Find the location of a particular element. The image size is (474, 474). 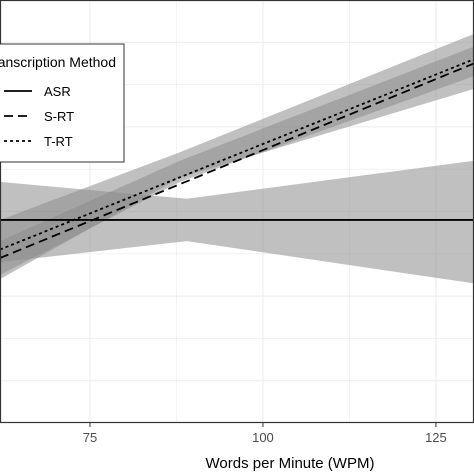

legend: Transcription Method ASR S-RT T-RT is located at coordinates (62, 103).